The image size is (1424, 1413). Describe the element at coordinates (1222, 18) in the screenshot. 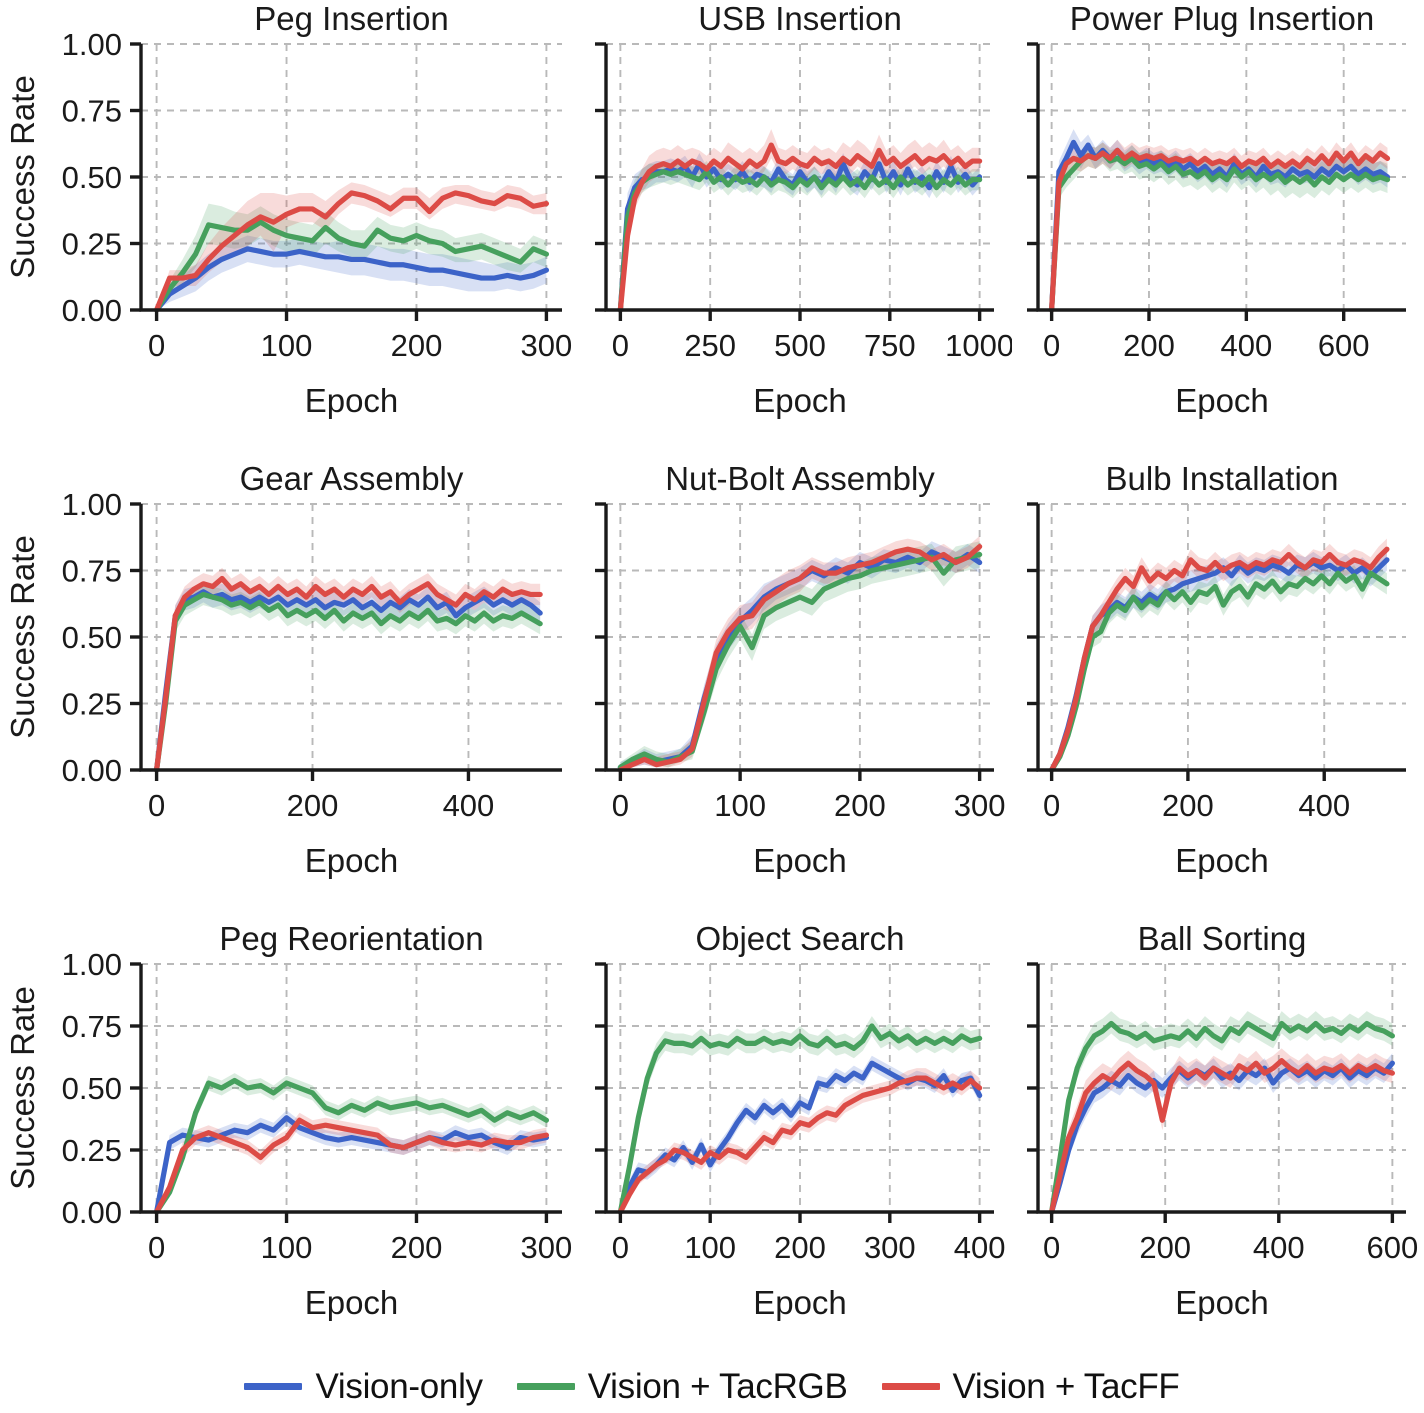

I see `panel-title: Power Plug Insertion` at that location.